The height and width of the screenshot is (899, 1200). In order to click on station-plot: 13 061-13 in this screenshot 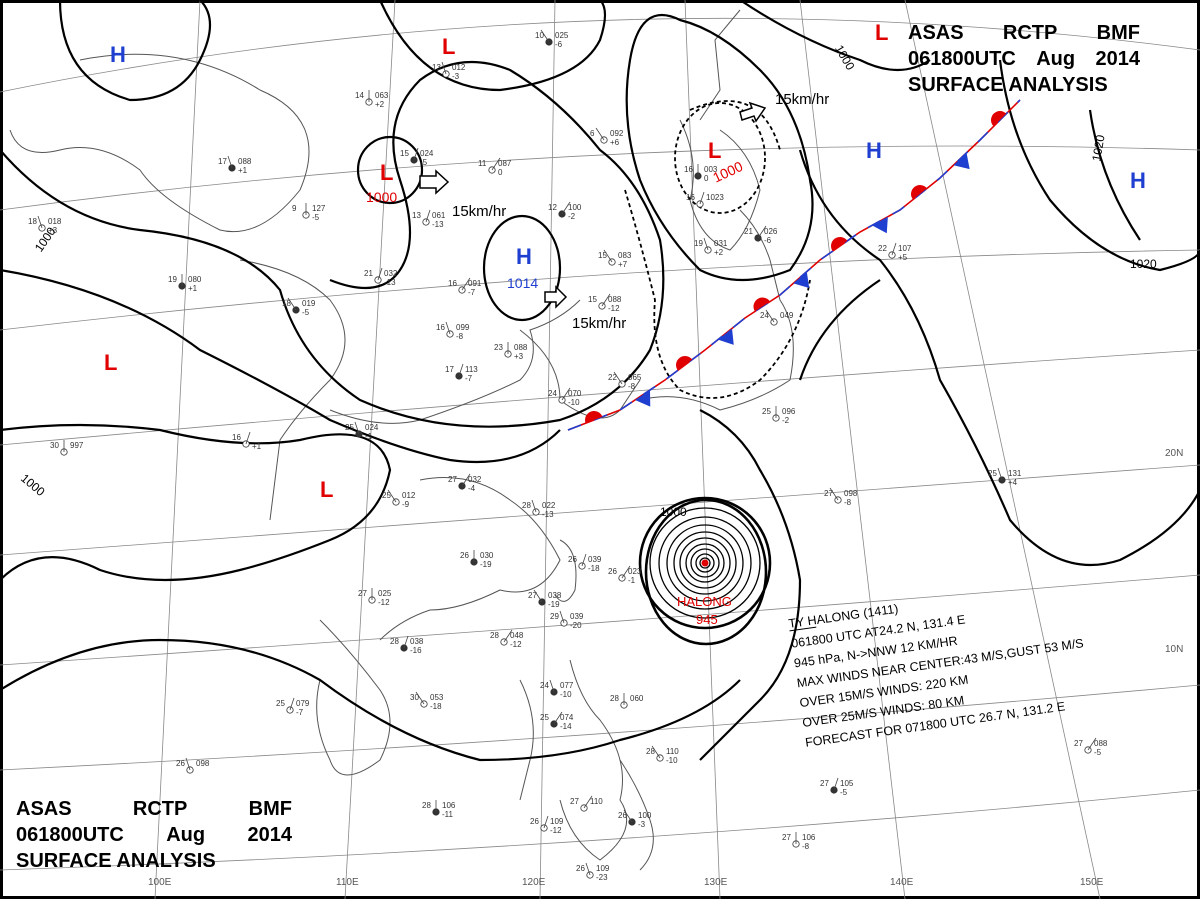, I will do `click(429, 219)`.